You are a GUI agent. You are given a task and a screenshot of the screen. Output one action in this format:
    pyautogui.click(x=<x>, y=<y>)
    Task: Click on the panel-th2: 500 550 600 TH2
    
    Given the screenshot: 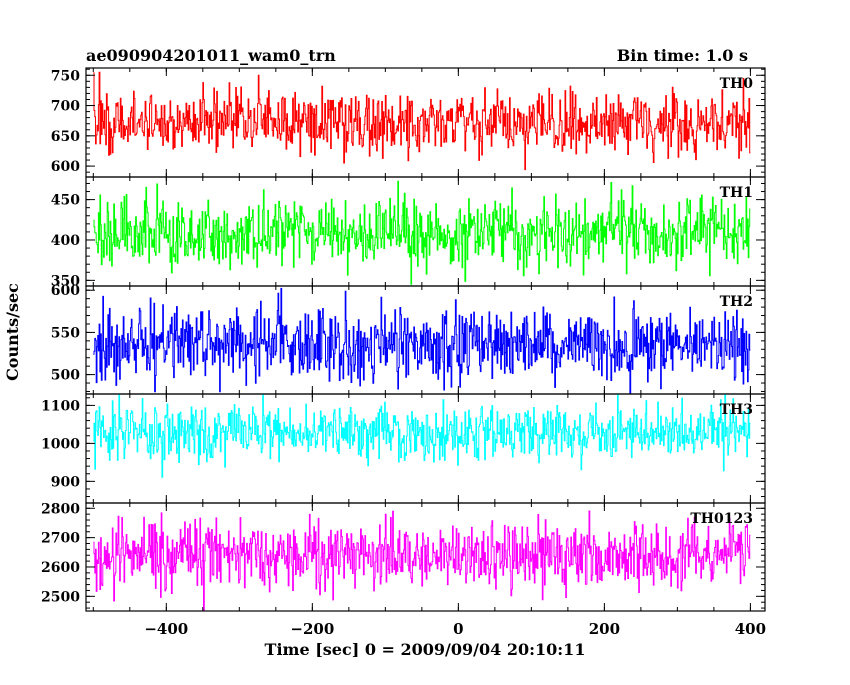 What is the action you would take?
    pyautogui.click(x=408, y=339)
    